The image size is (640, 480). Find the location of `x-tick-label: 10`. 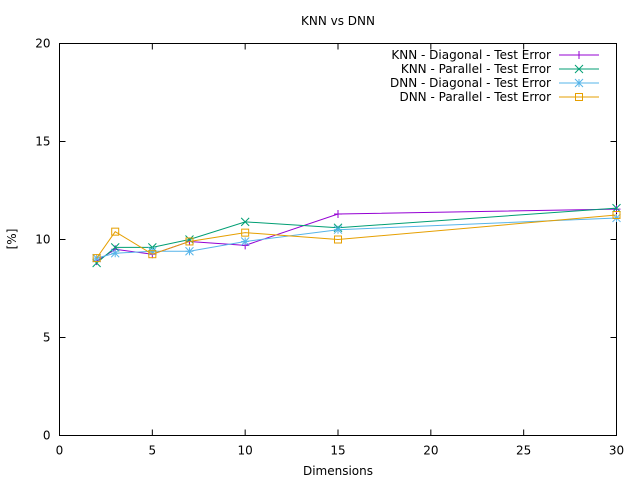

x-tick-label: 10 is located at coordinates (245, 451).